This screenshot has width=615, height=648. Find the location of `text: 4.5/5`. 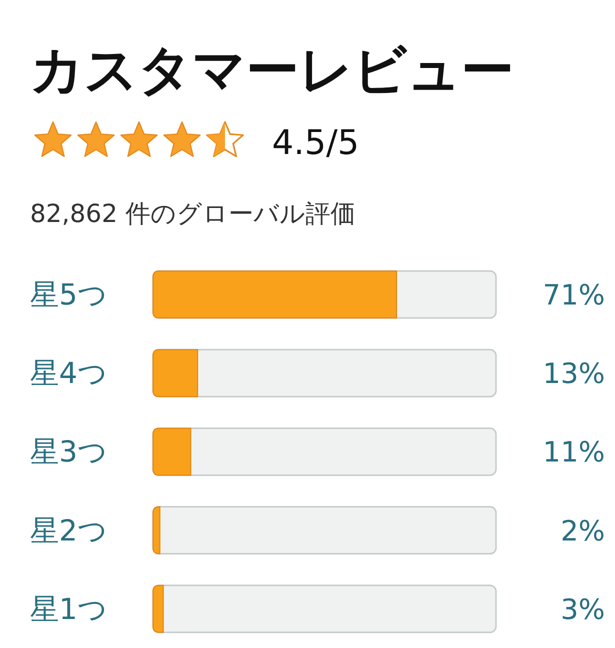

text: 4.5/5 is located at coordinates (316, 143).